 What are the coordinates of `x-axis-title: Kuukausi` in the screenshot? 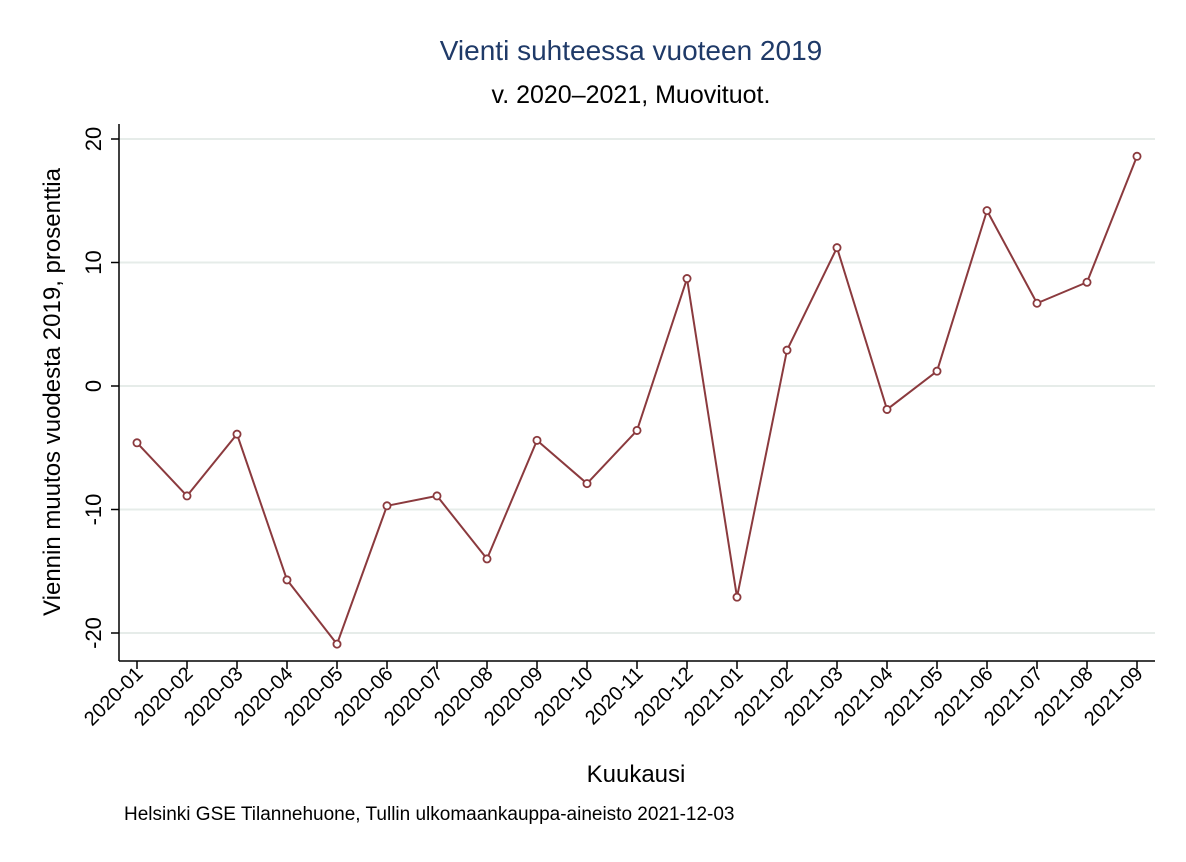 It's located at (636, 774).